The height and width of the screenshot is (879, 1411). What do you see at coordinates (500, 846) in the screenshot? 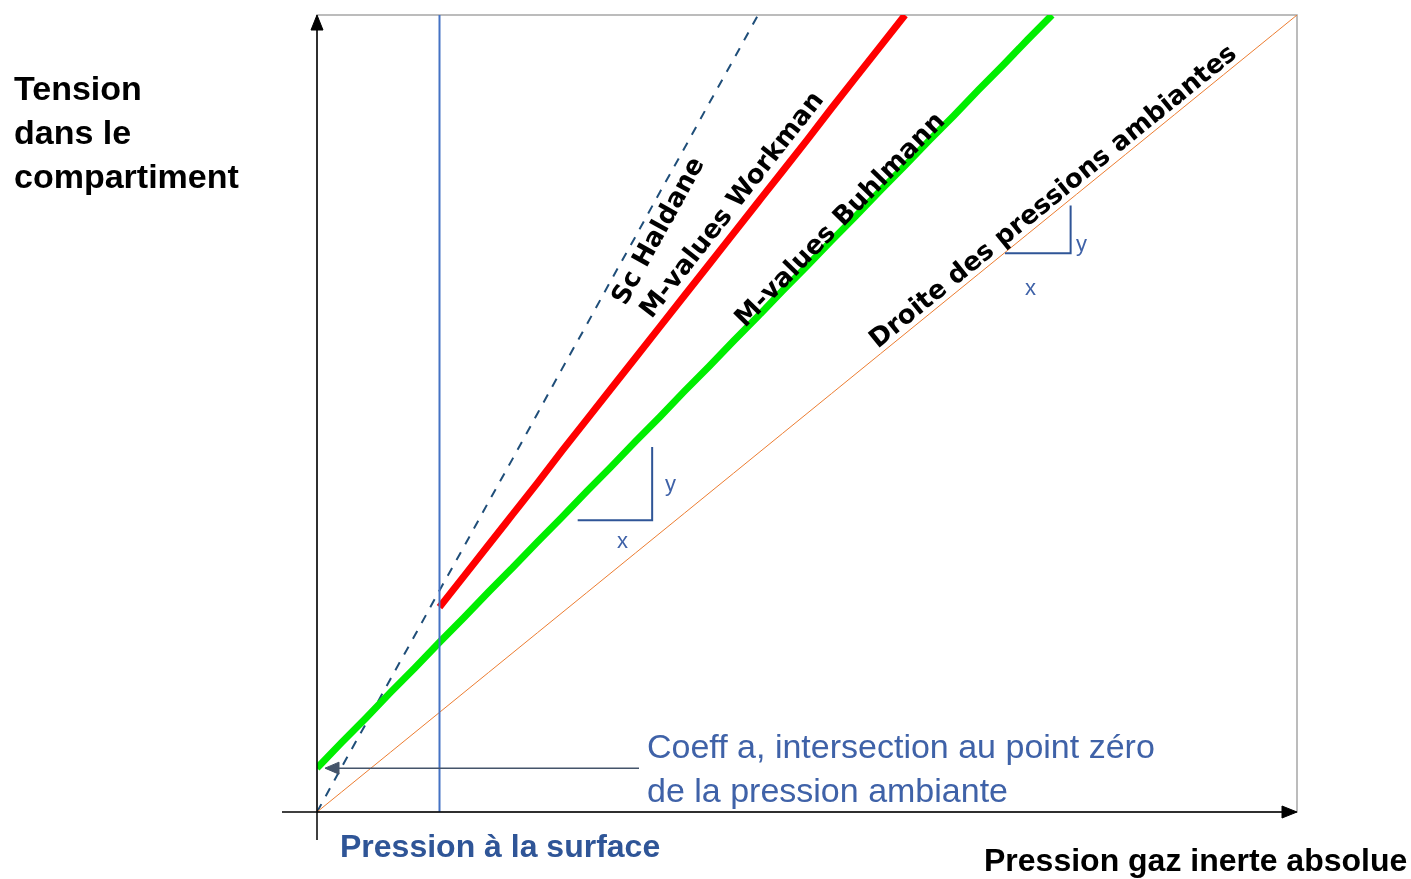
I see `text: Pression à la surface` at bounding box center [500, 846].